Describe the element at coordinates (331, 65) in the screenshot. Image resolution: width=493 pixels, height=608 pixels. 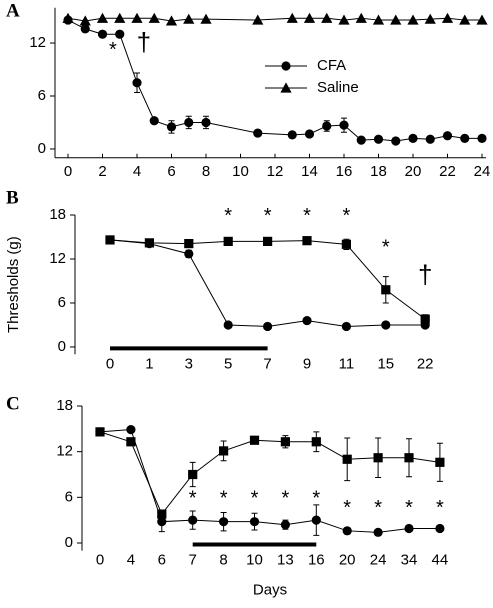
I see `legend-label: CFA` at that location.